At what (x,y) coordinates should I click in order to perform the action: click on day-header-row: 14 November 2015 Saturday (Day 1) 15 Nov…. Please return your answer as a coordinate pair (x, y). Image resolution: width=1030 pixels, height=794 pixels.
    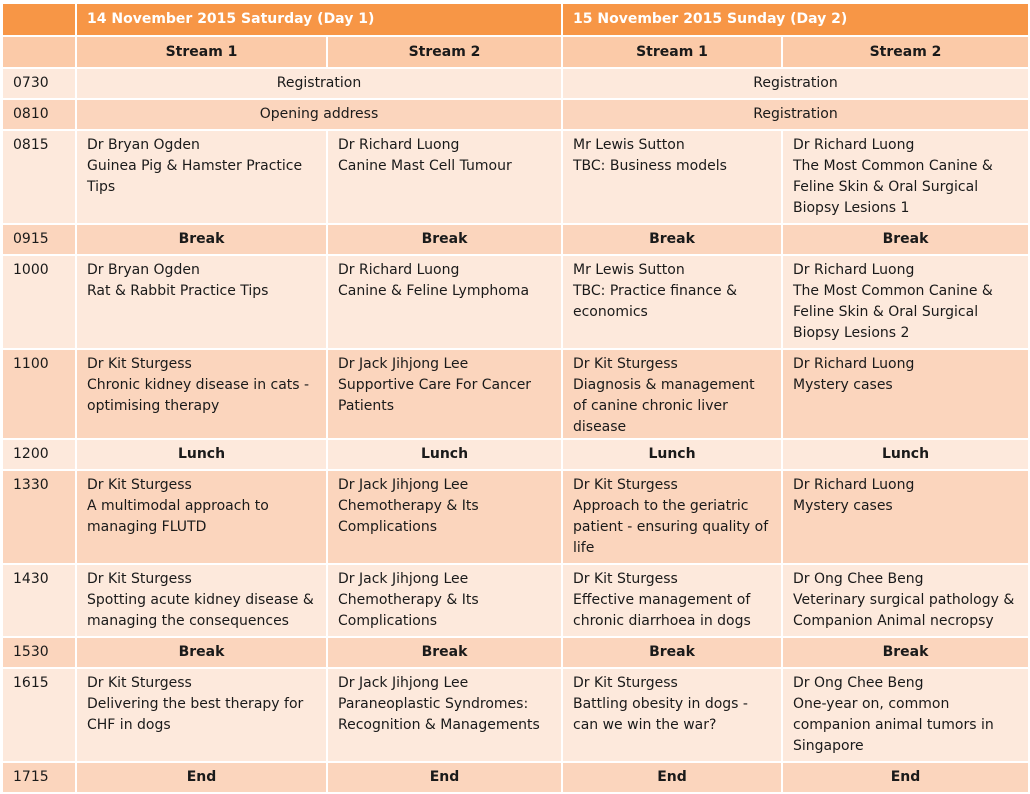
    Looking at the image, I should click on (515, 19).